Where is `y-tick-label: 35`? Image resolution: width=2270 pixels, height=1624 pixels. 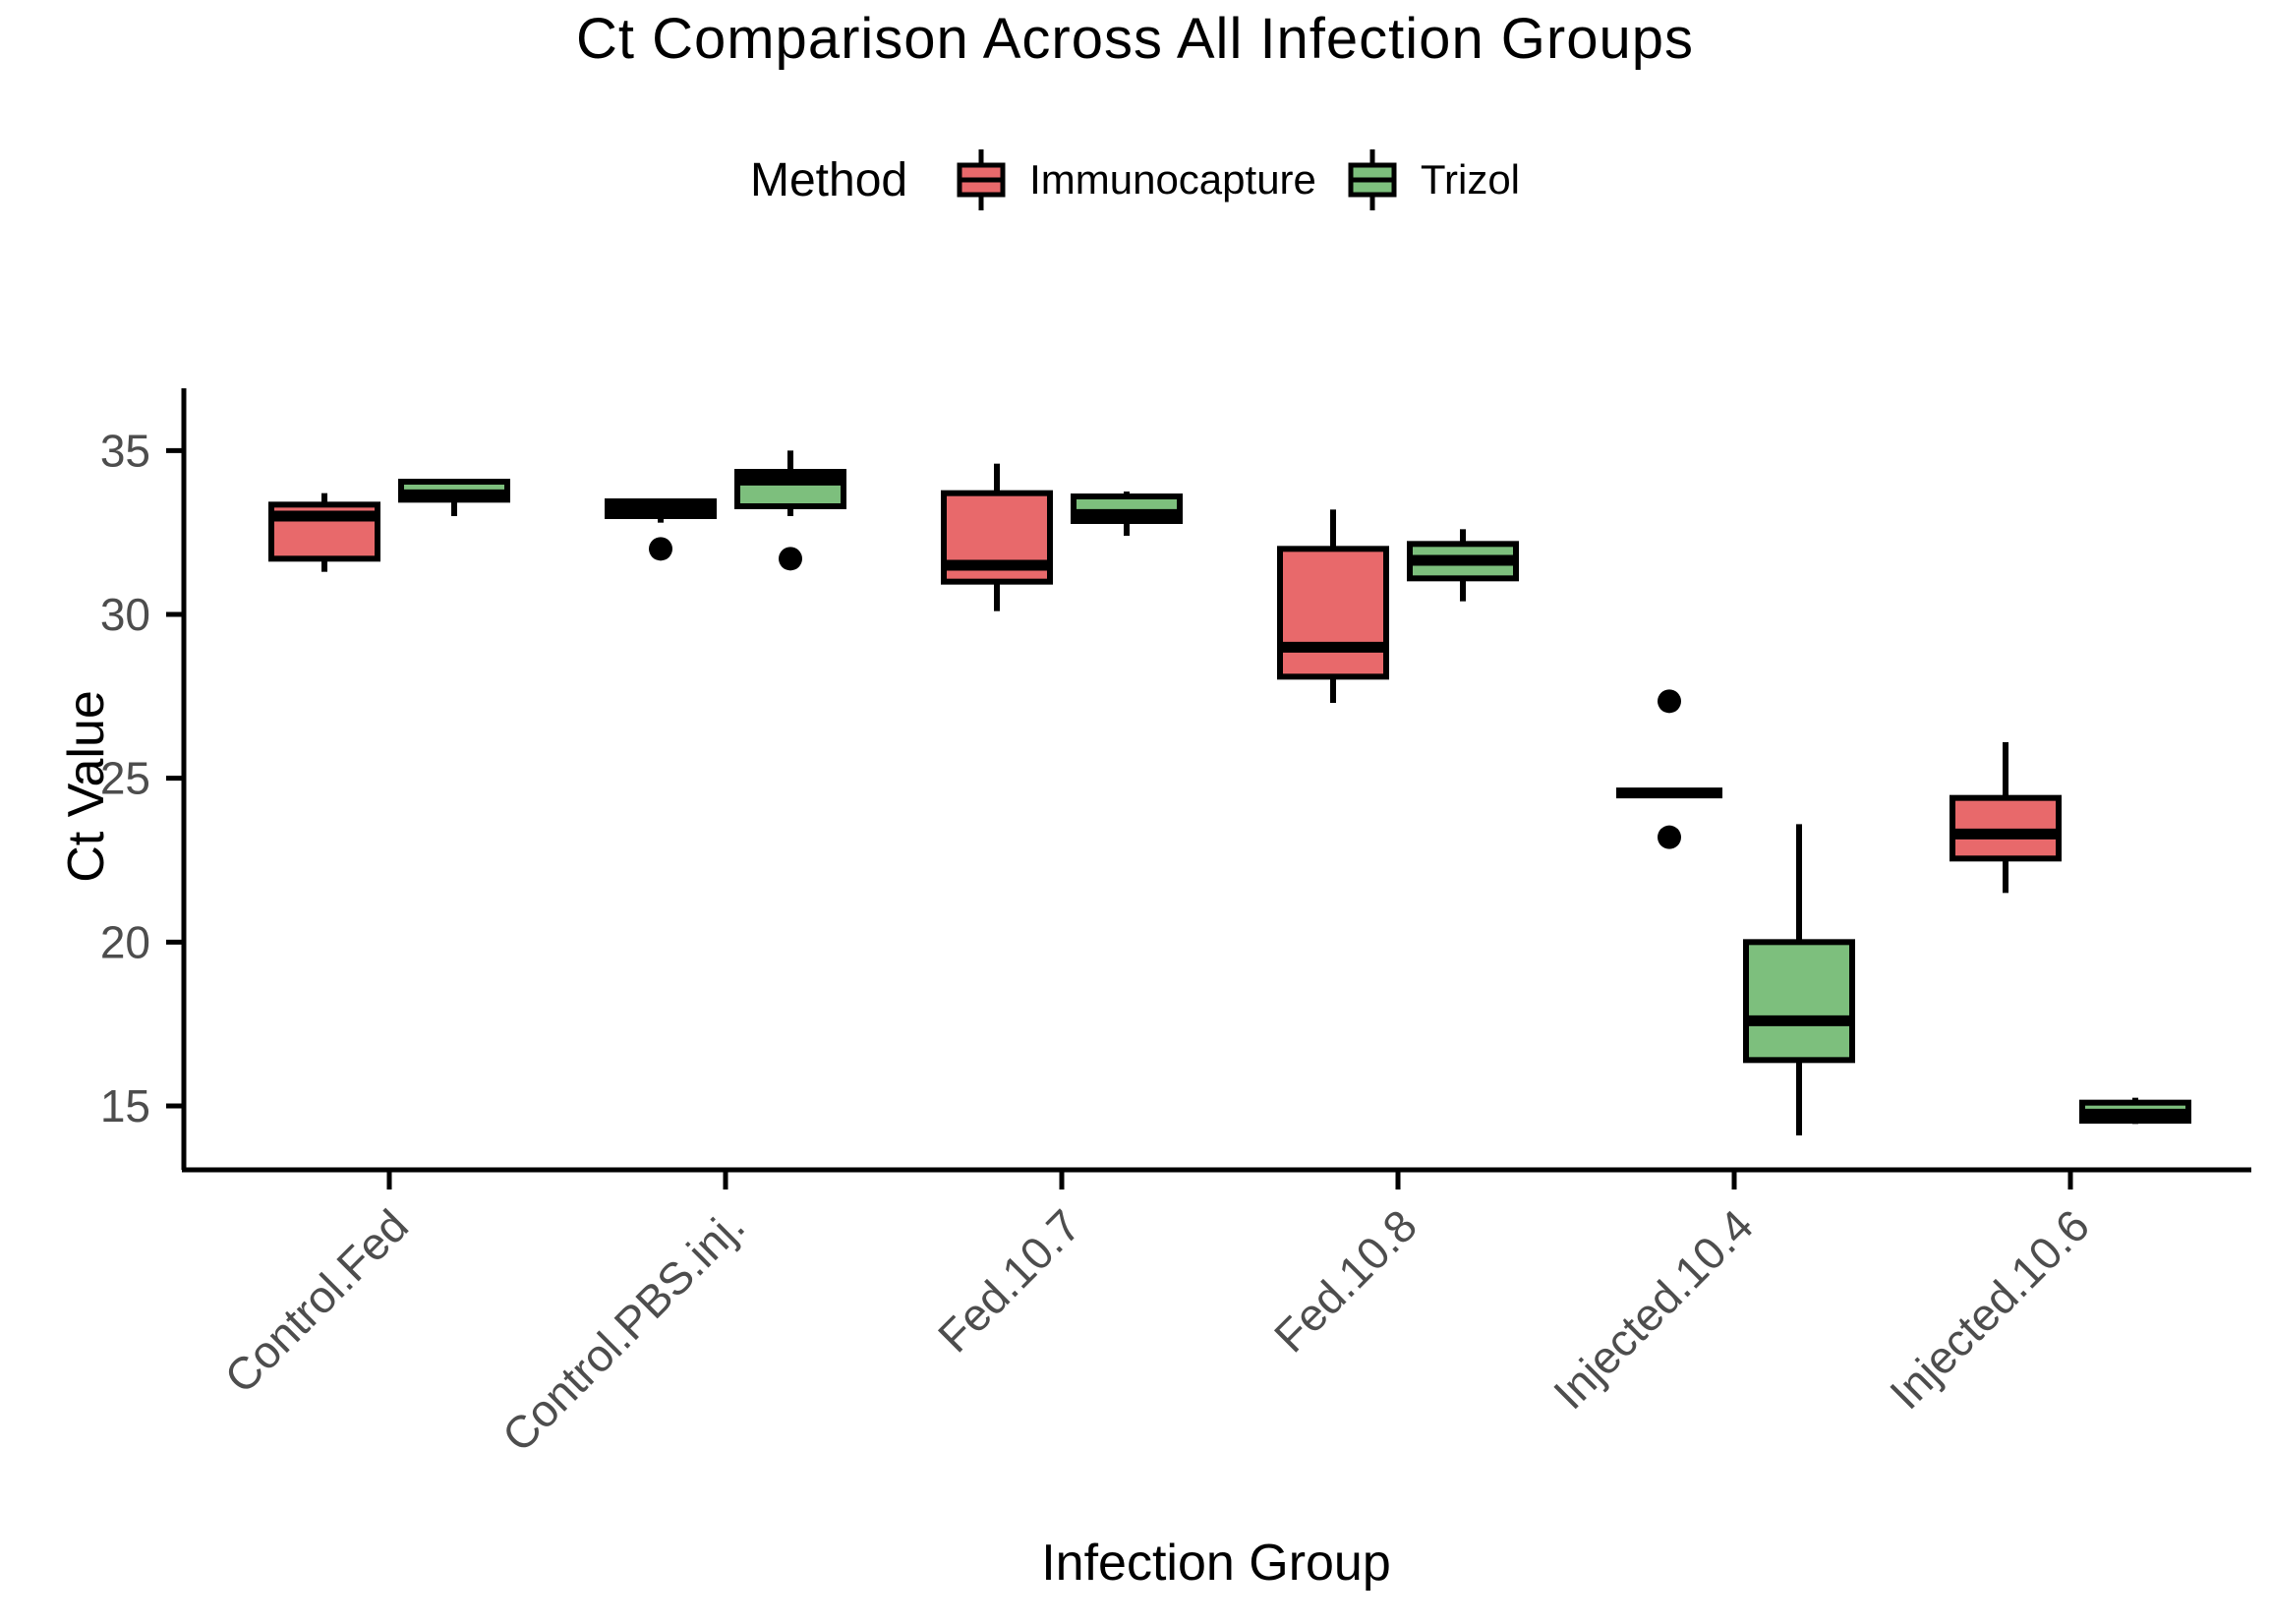 y-tick-label: 35 is located at coordinates (125, 450).